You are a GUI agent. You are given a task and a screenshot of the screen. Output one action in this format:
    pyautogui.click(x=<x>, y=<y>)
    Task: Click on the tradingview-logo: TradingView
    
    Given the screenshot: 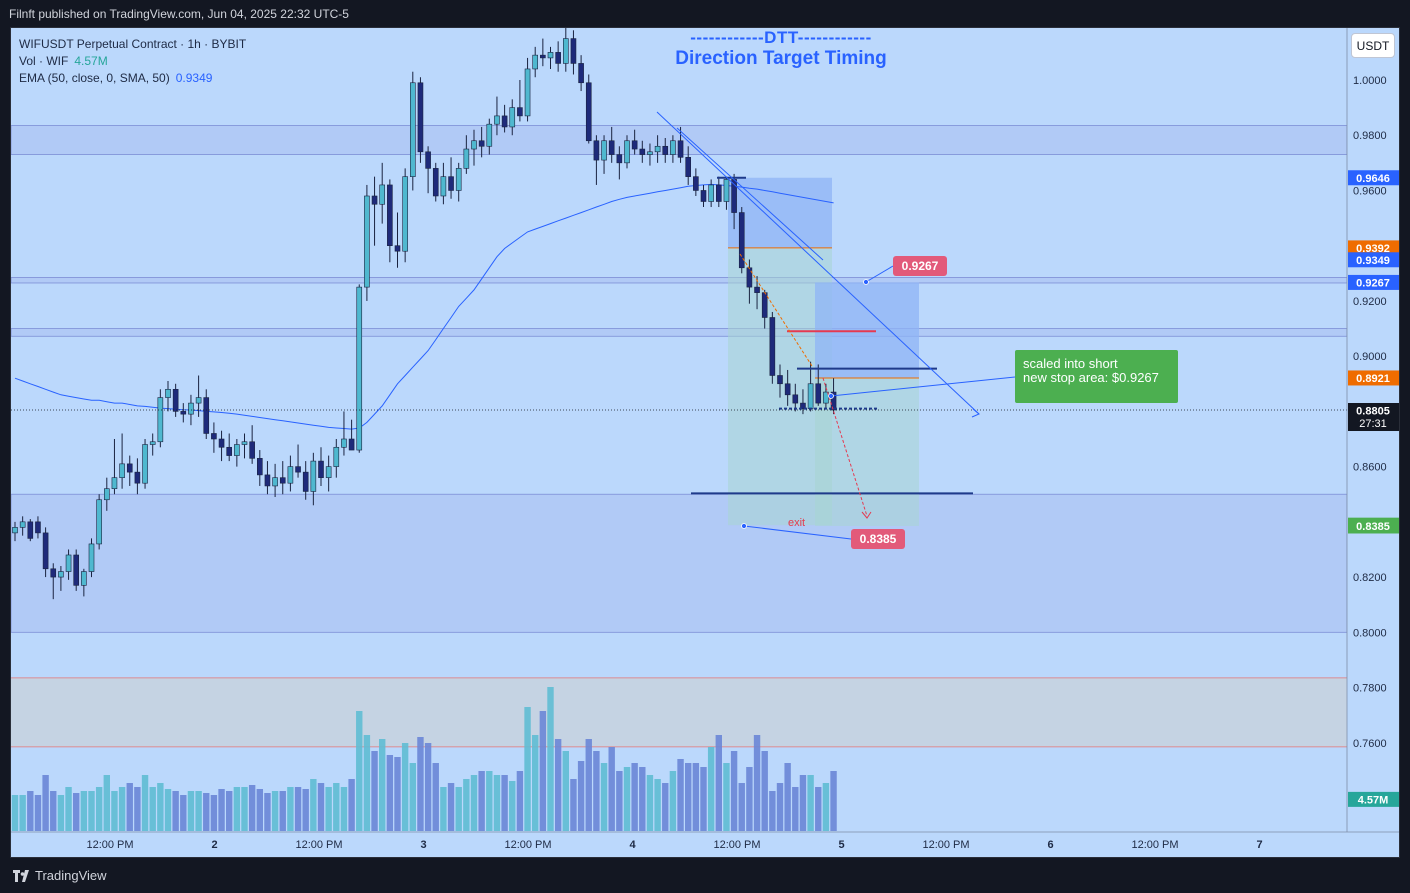 What is the action you would take?
    pyautogui.click(x=60, y=875)
    